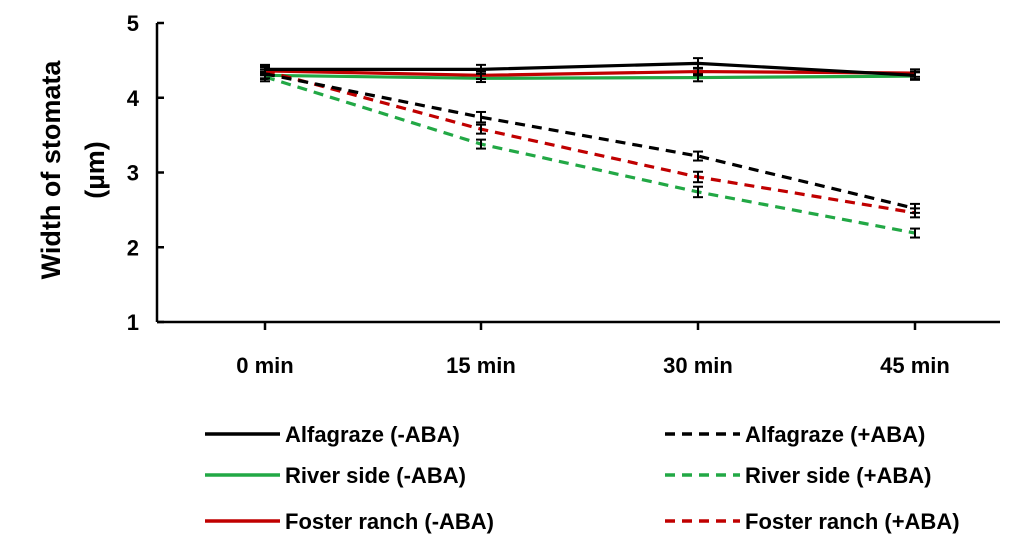 The width and height of the screenshot is (1013, 535). I want to click on x-tick-label: 0 min, so click(264, 365).